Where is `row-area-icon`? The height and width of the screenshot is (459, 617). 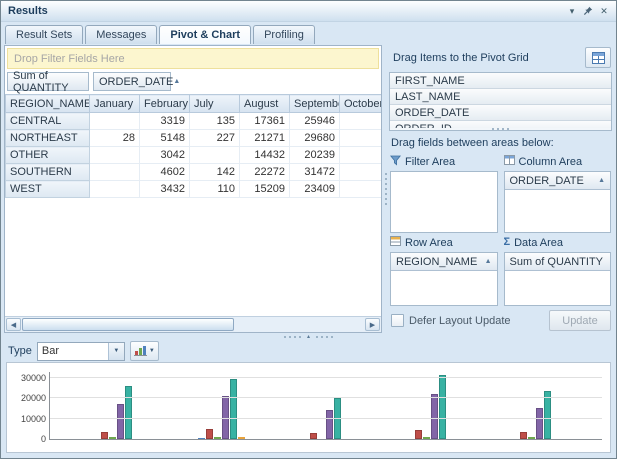
row-area-icon is located at coordinates (395, 242).